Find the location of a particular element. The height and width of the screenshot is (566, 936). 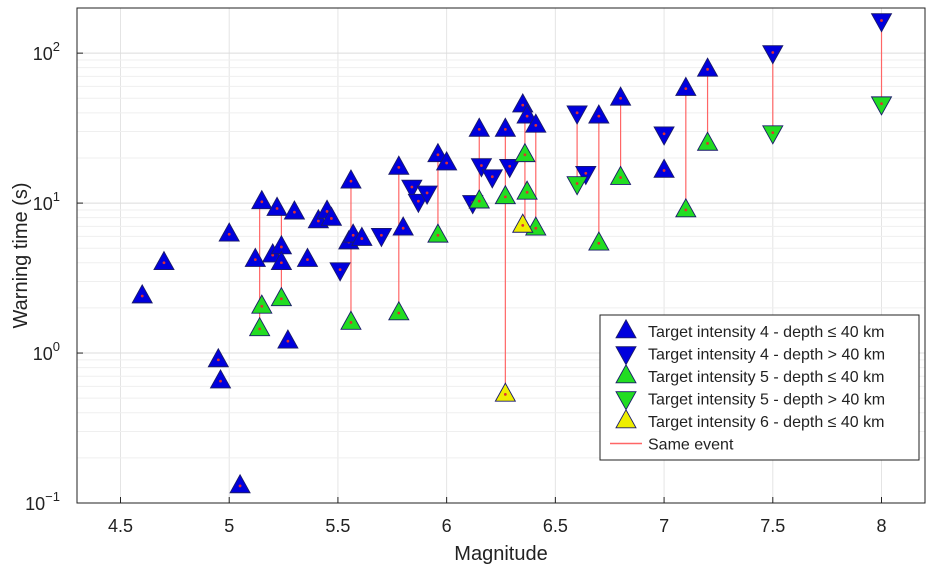

x-tick-label: 8 is located at coordinates (882, 526).